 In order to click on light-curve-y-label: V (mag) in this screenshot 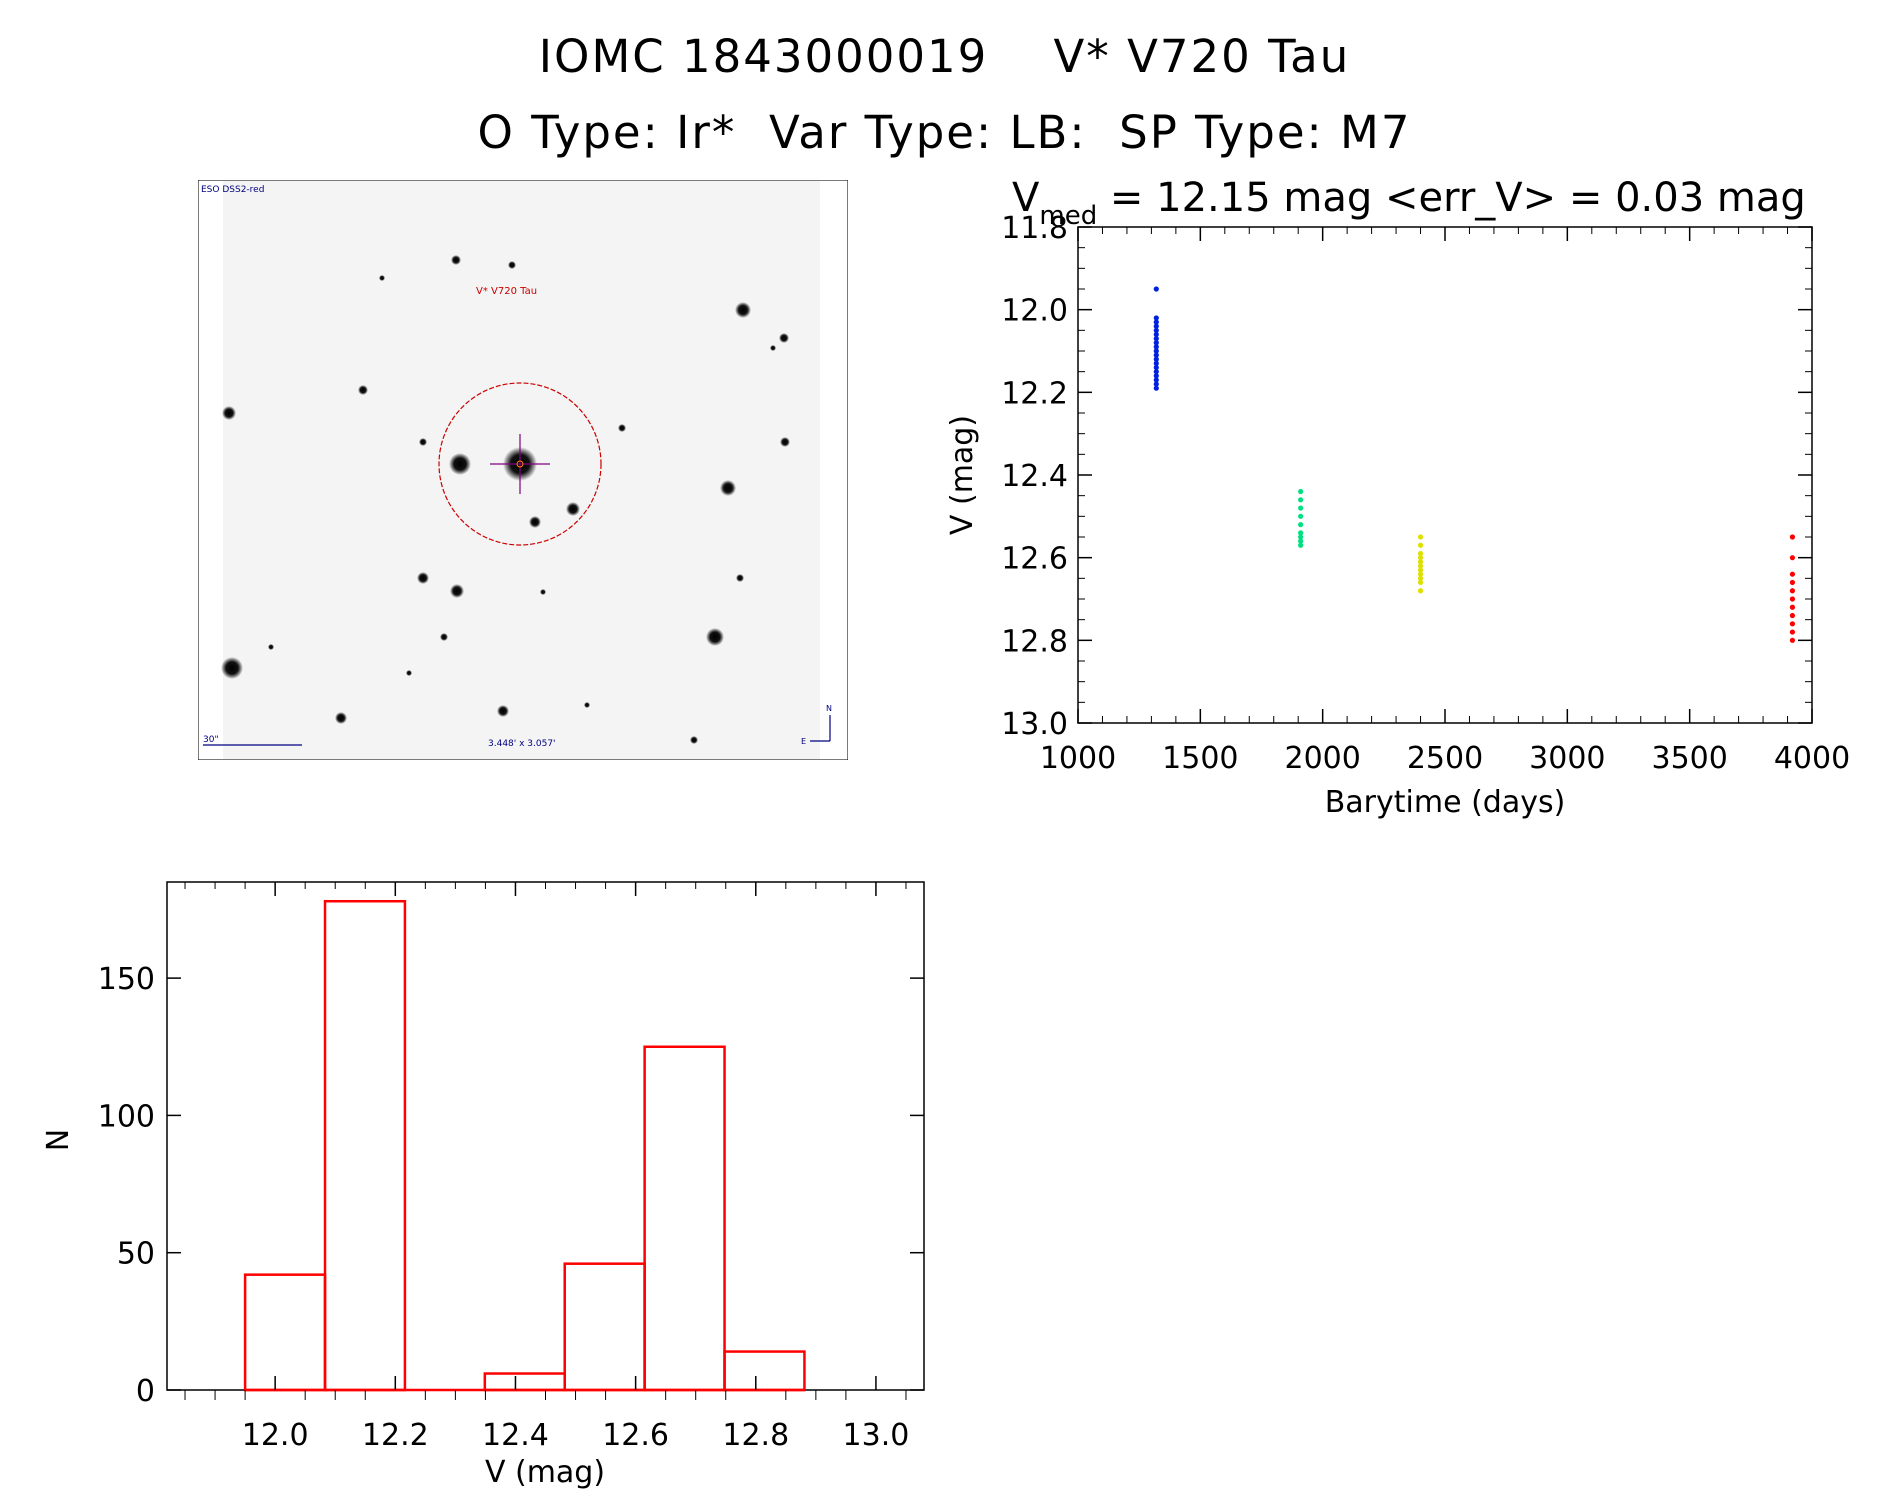, I will do `click(962, 475)`.